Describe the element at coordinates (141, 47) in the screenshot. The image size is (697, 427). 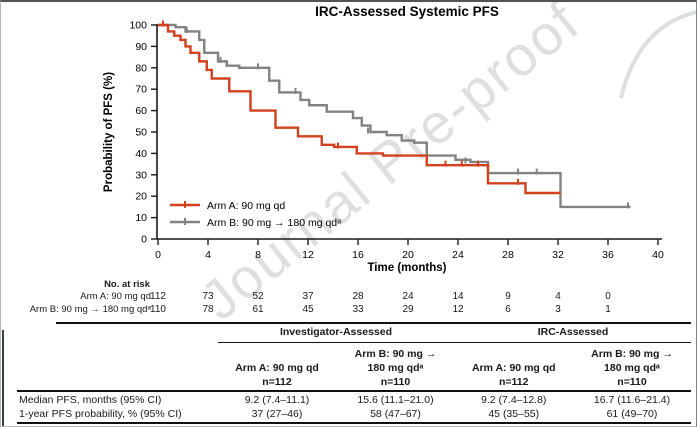
I see `y-tick-label: 90` at that location.